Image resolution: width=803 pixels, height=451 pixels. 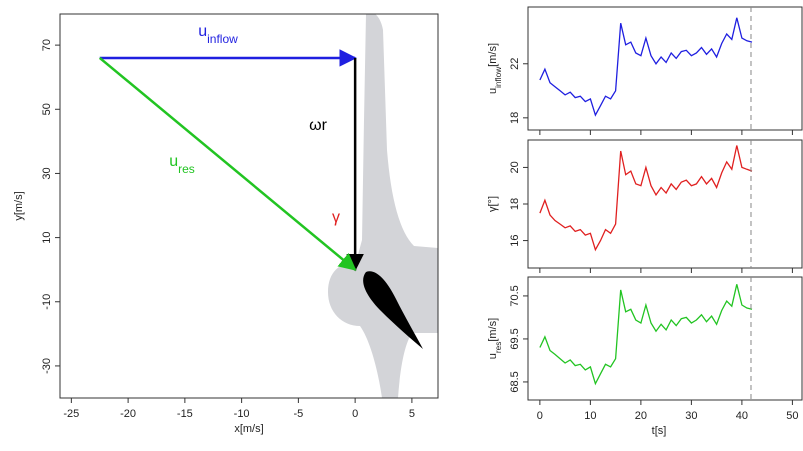 What do you see at coordinates (493, 209) in the screenshot?
I see `label-main: γ` at bounding box center [493, 209].